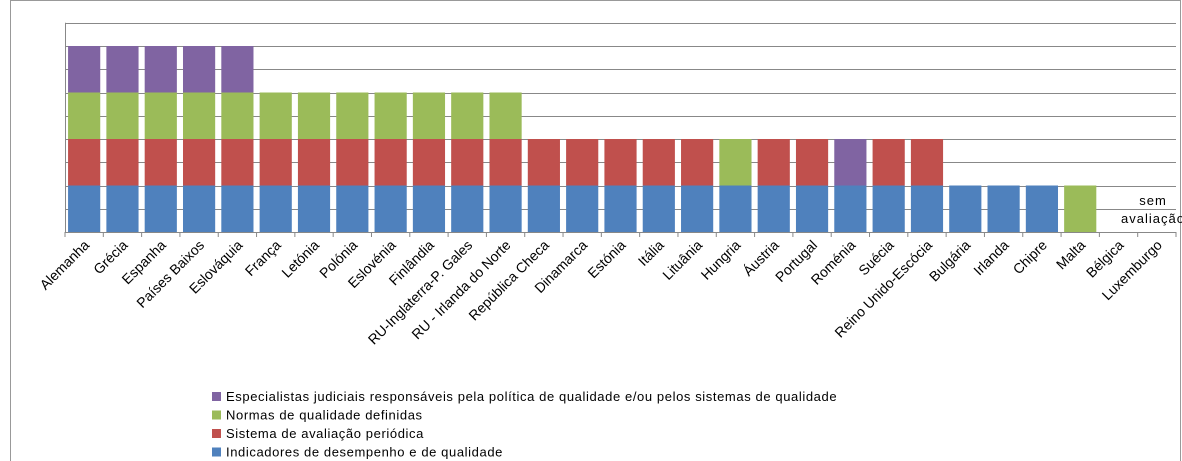 This screenshot has height=461, width=1182. Describe the element at coordinates (263, 258) in the screenshot. I see `x-tick-label: França` at that location.